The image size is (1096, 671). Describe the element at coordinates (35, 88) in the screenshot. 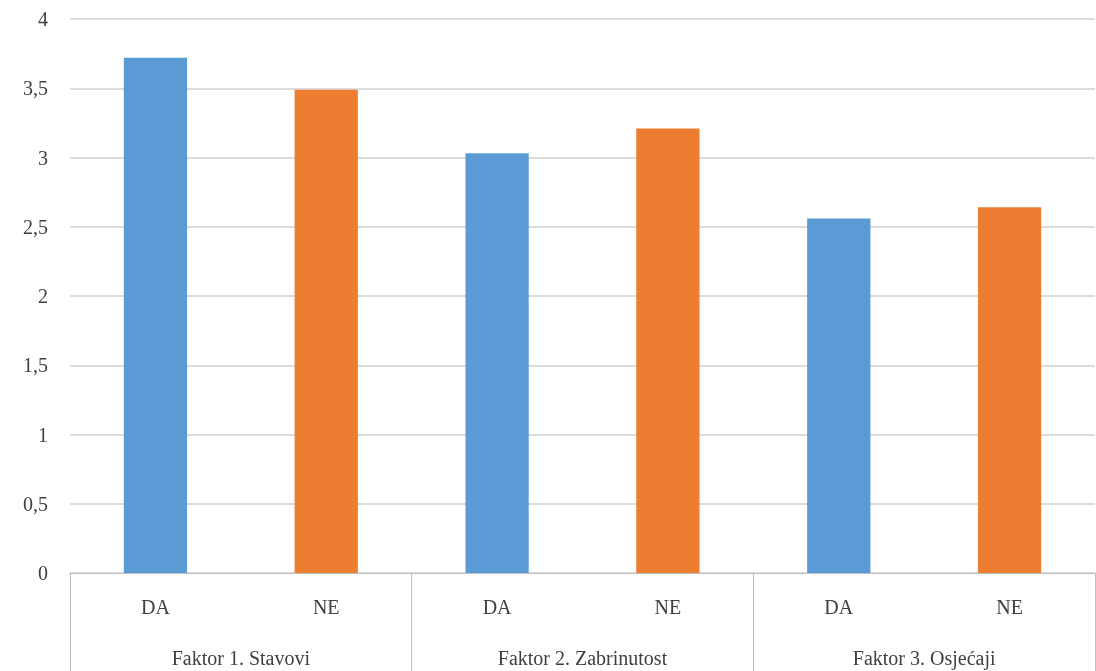

I see `y-tick-label: 3,5` at that location.